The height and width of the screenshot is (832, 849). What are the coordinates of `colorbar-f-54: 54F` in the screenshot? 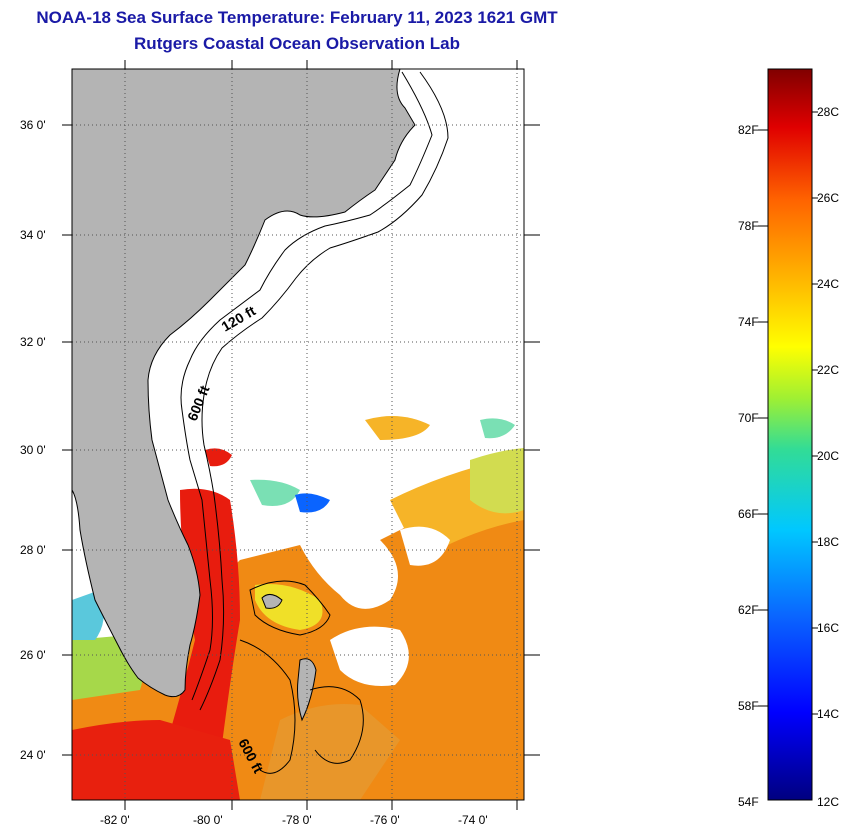 It's located at (748, 802).